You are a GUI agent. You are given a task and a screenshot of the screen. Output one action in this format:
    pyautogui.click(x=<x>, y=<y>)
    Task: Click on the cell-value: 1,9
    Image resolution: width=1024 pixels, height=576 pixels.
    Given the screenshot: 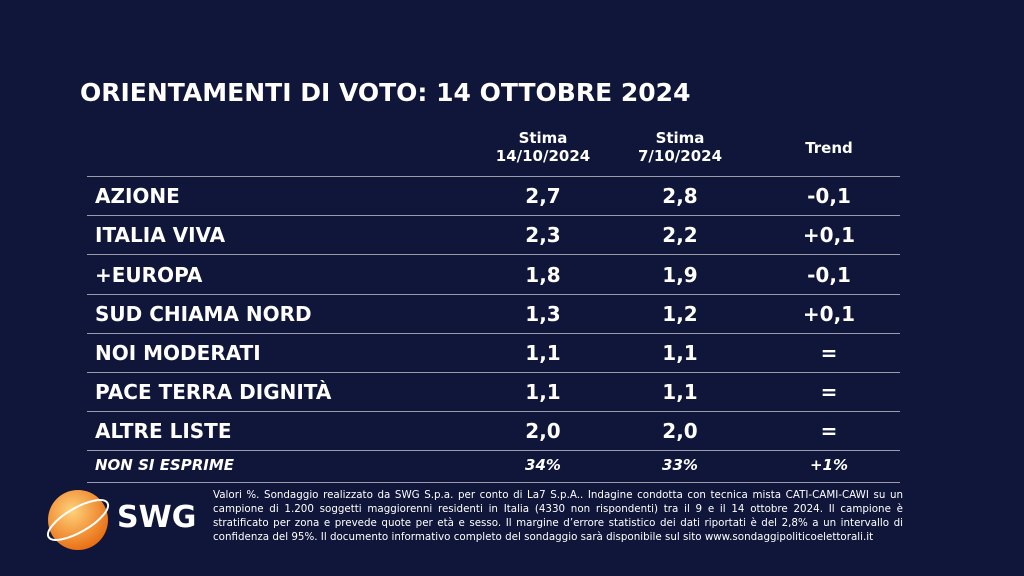 What is the action you would take?
    pyautogui.click(x=680, y=275)
    